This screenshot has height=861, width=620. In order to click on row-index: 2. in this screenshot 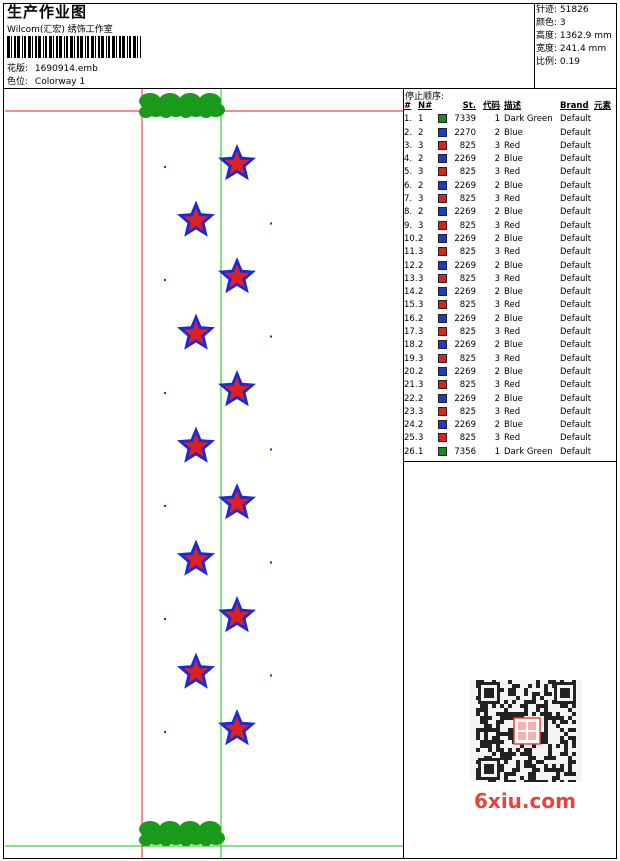, I will do `click(408, 132)`.